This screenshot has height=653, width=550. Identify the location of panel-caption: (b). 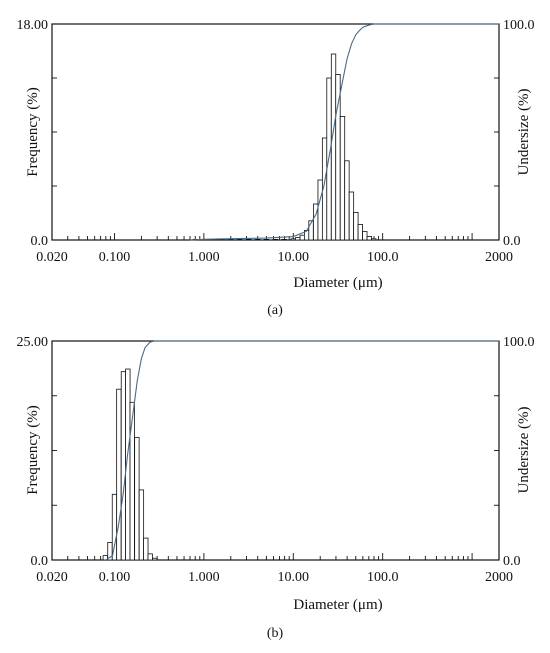
(275, 633).